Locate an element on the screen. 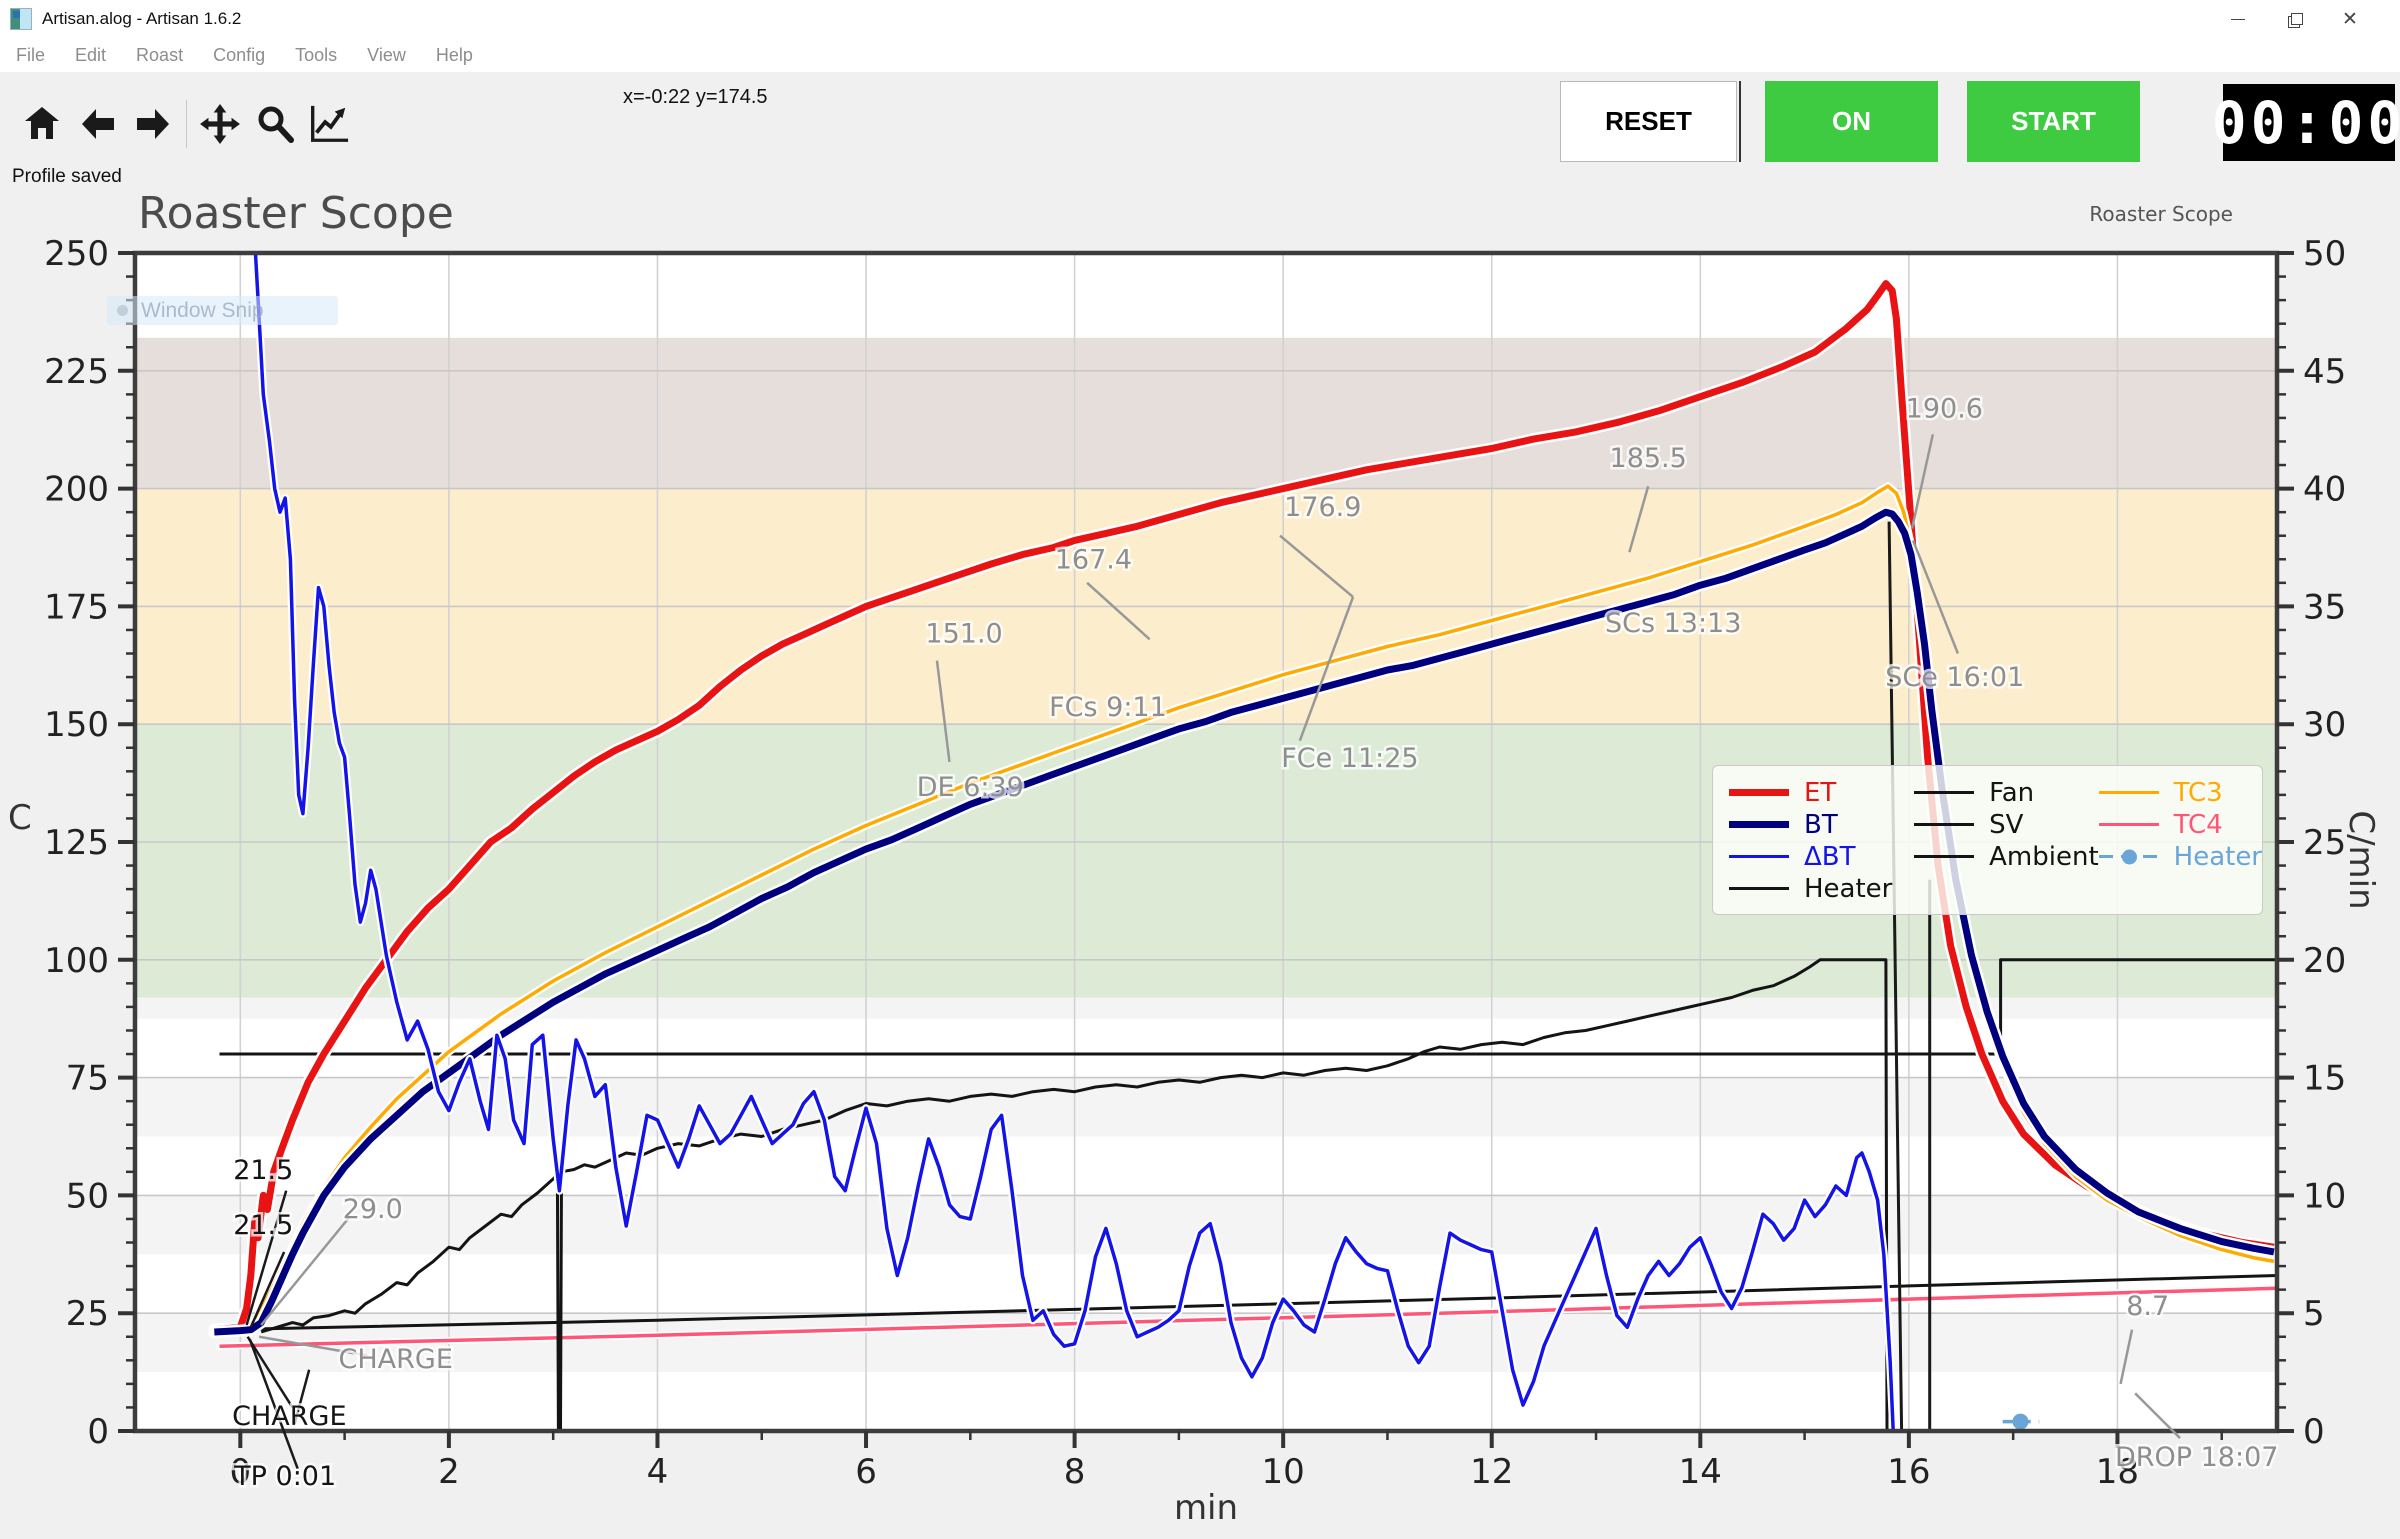  legend-label-fan: Fan is located at coordinates (2012, 792).